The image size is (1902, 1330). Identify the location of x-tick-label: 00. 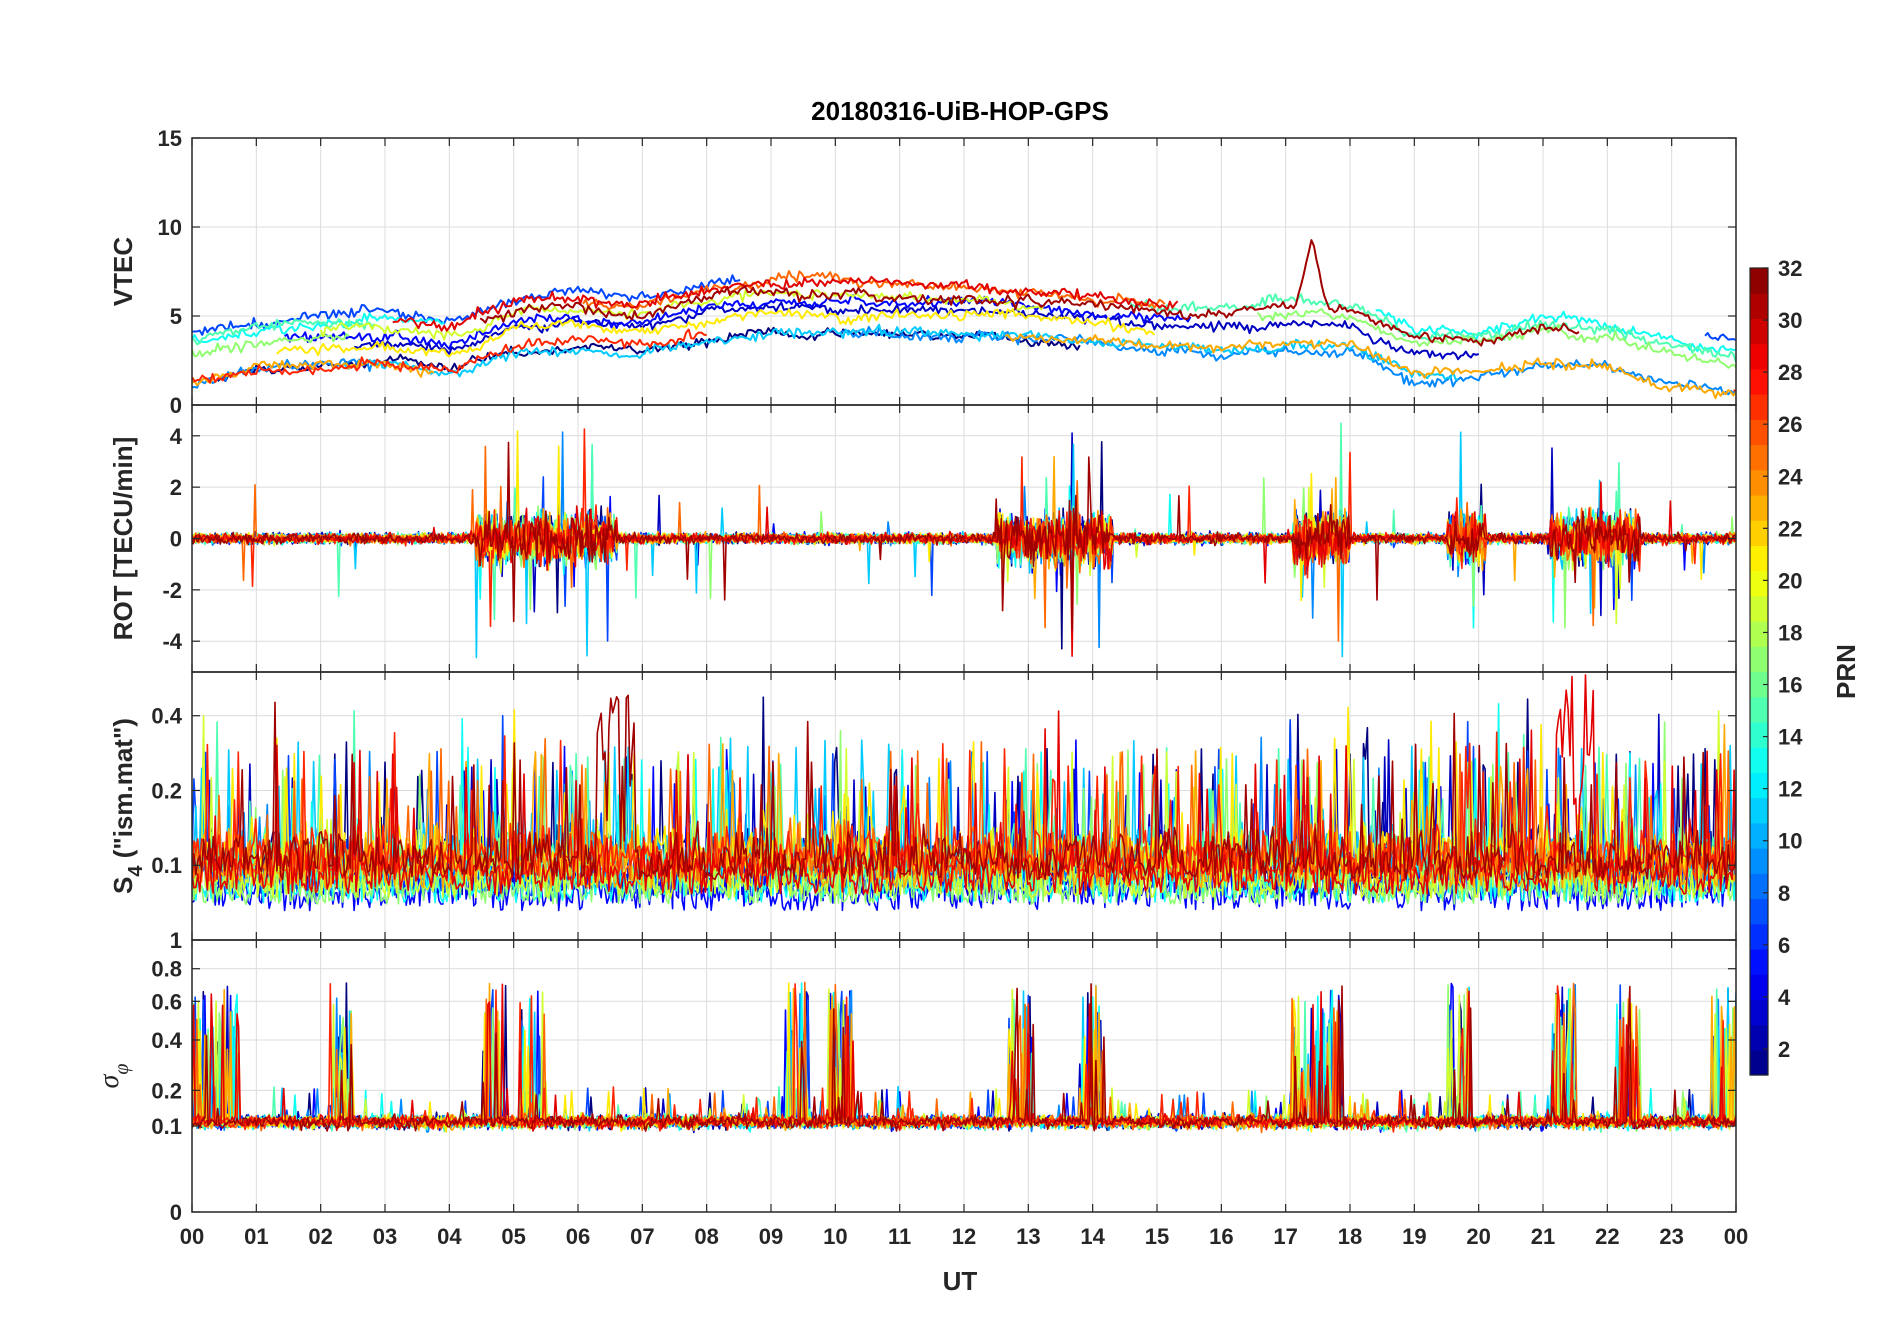
(1736, 1236).